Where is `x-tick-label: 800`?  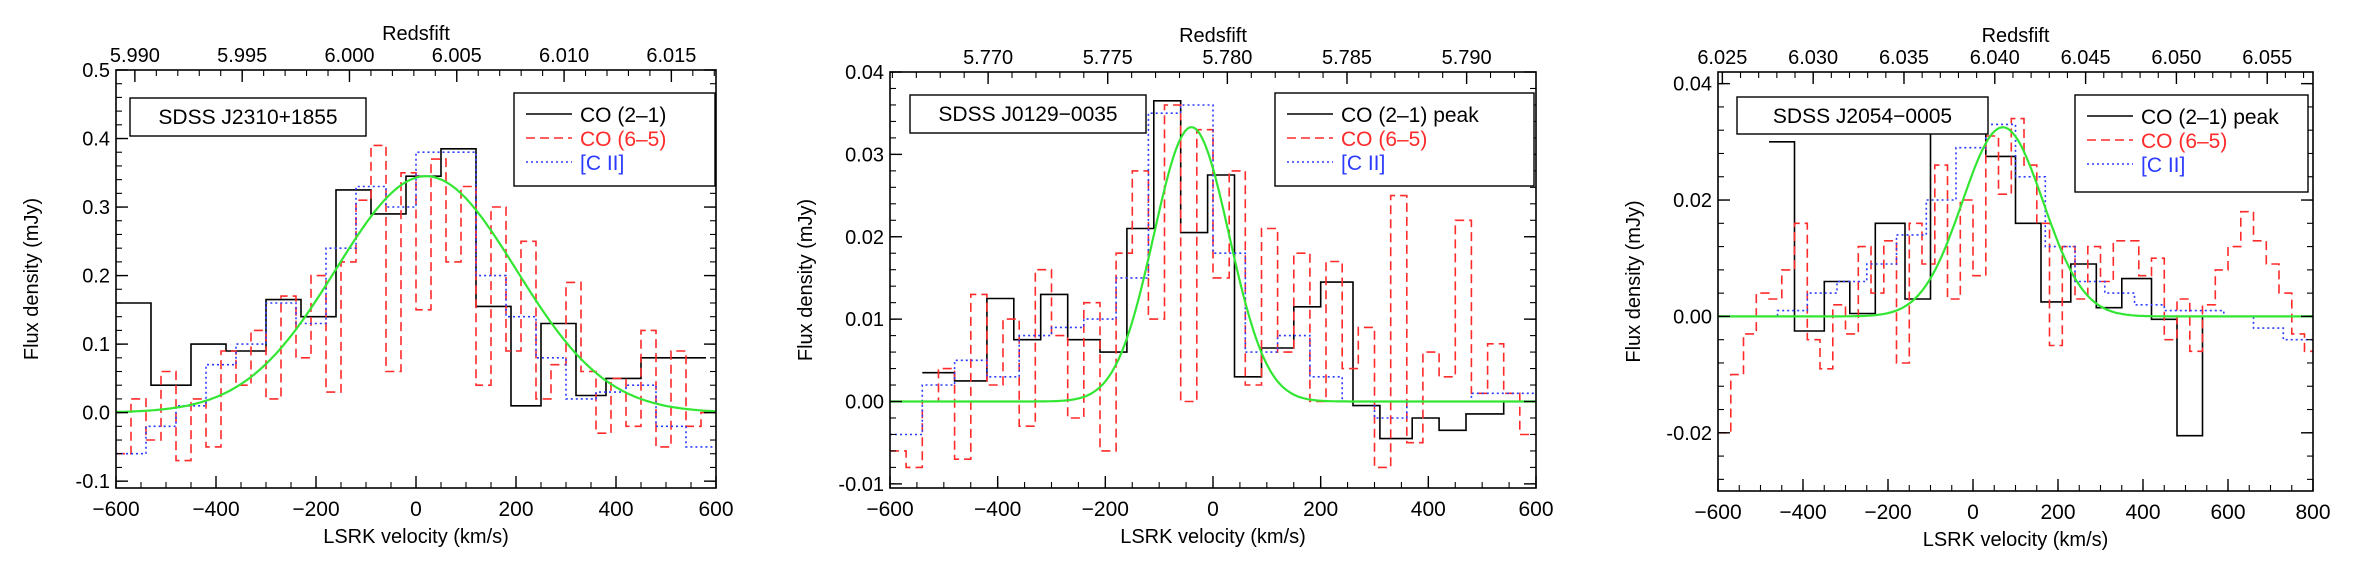
x-tick-label: 800 is located at coordinates (2312, 512).